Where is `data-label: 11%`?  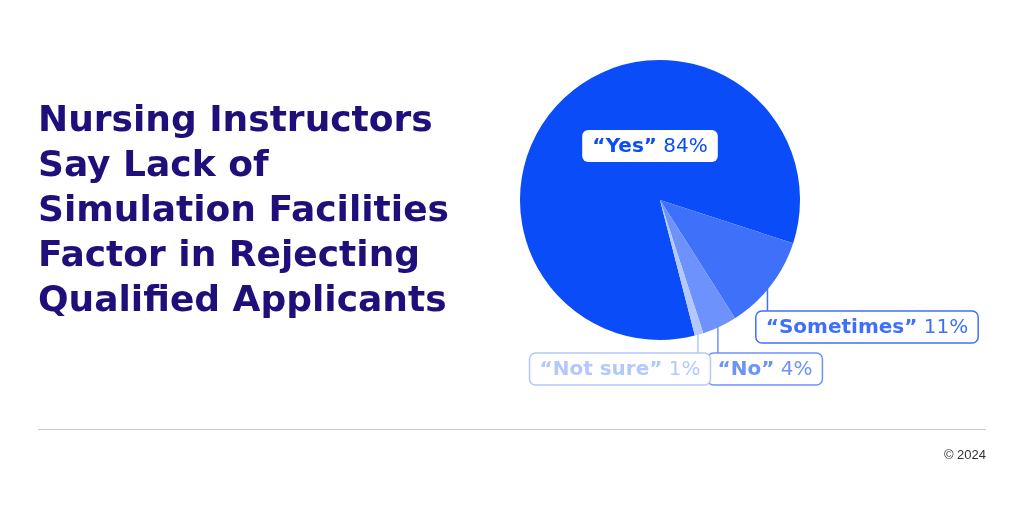
data-label: 11% is located at coordinates (943, 326).